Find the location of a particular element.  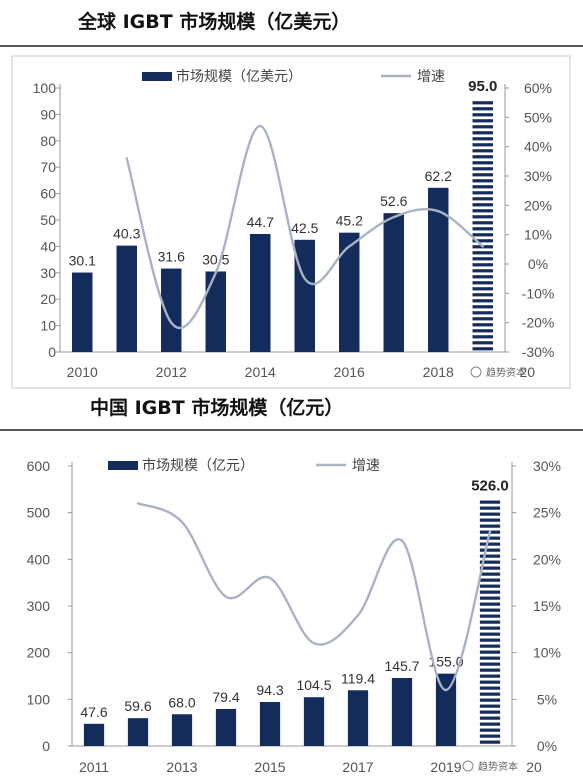

x-tick-label: 2012 is located at coordinates (171, 372).